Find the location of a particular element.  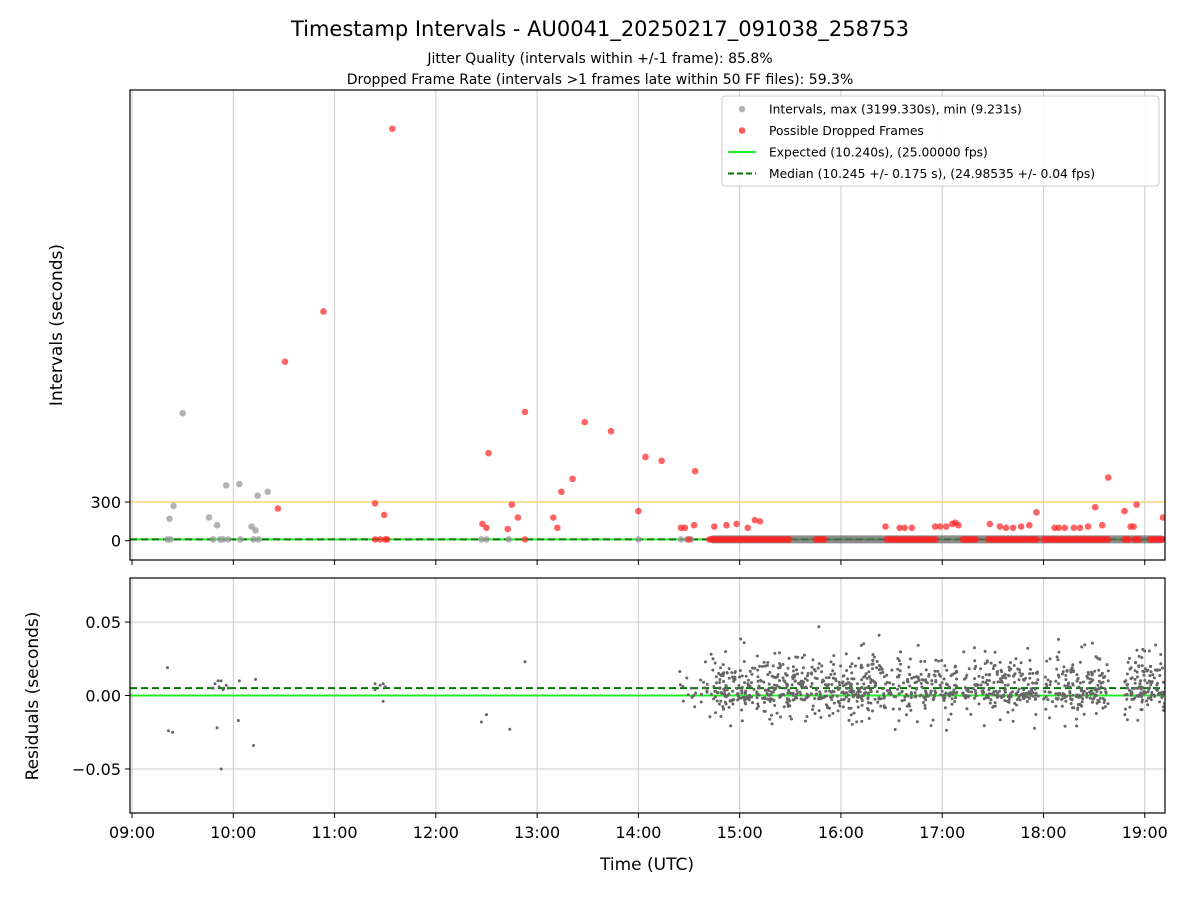

x-tick-label: 15:00 is located at coordinates (740, 832).